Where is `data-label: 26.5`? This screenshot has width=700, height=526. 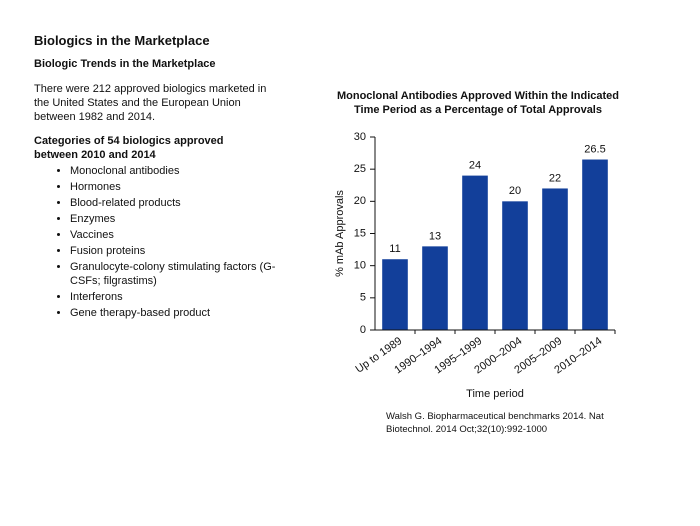 data-label: 26.5 is located at coordinates (594, 149).